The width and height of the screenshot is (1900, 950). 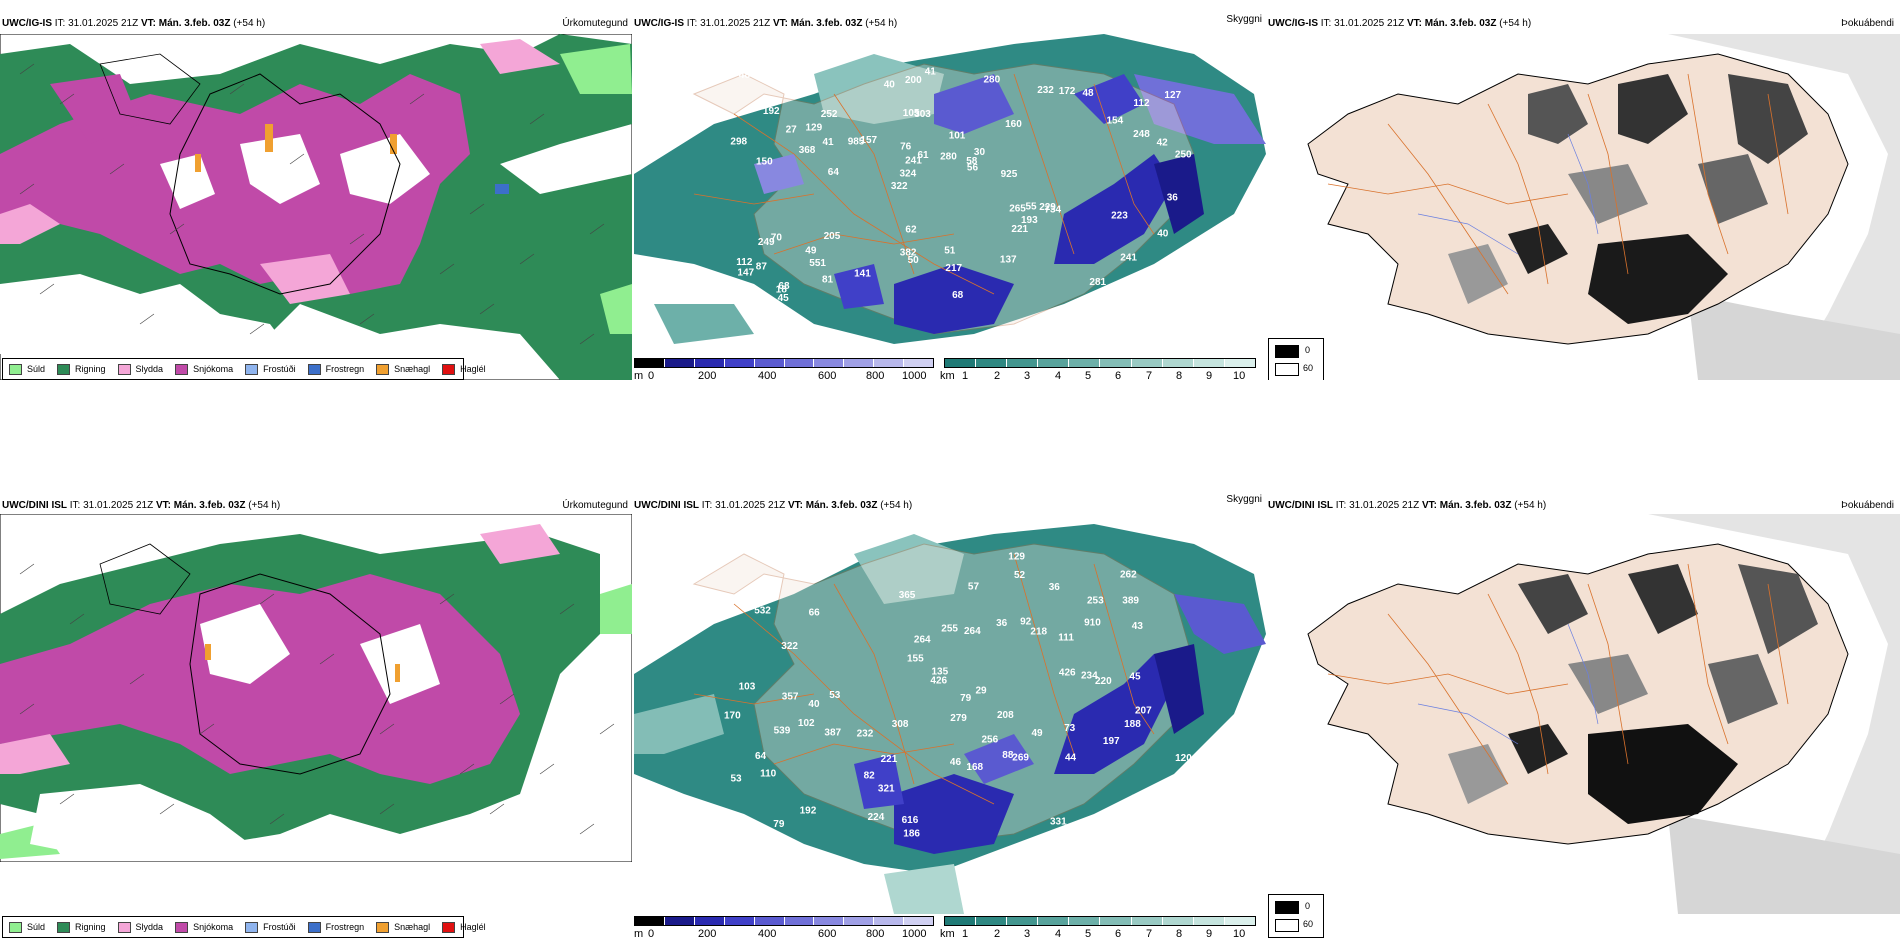 What do you see at coordinates (1179, 934) in the screenshot?
I see `vis-tick: 8` at bounding box center [1179, 934].